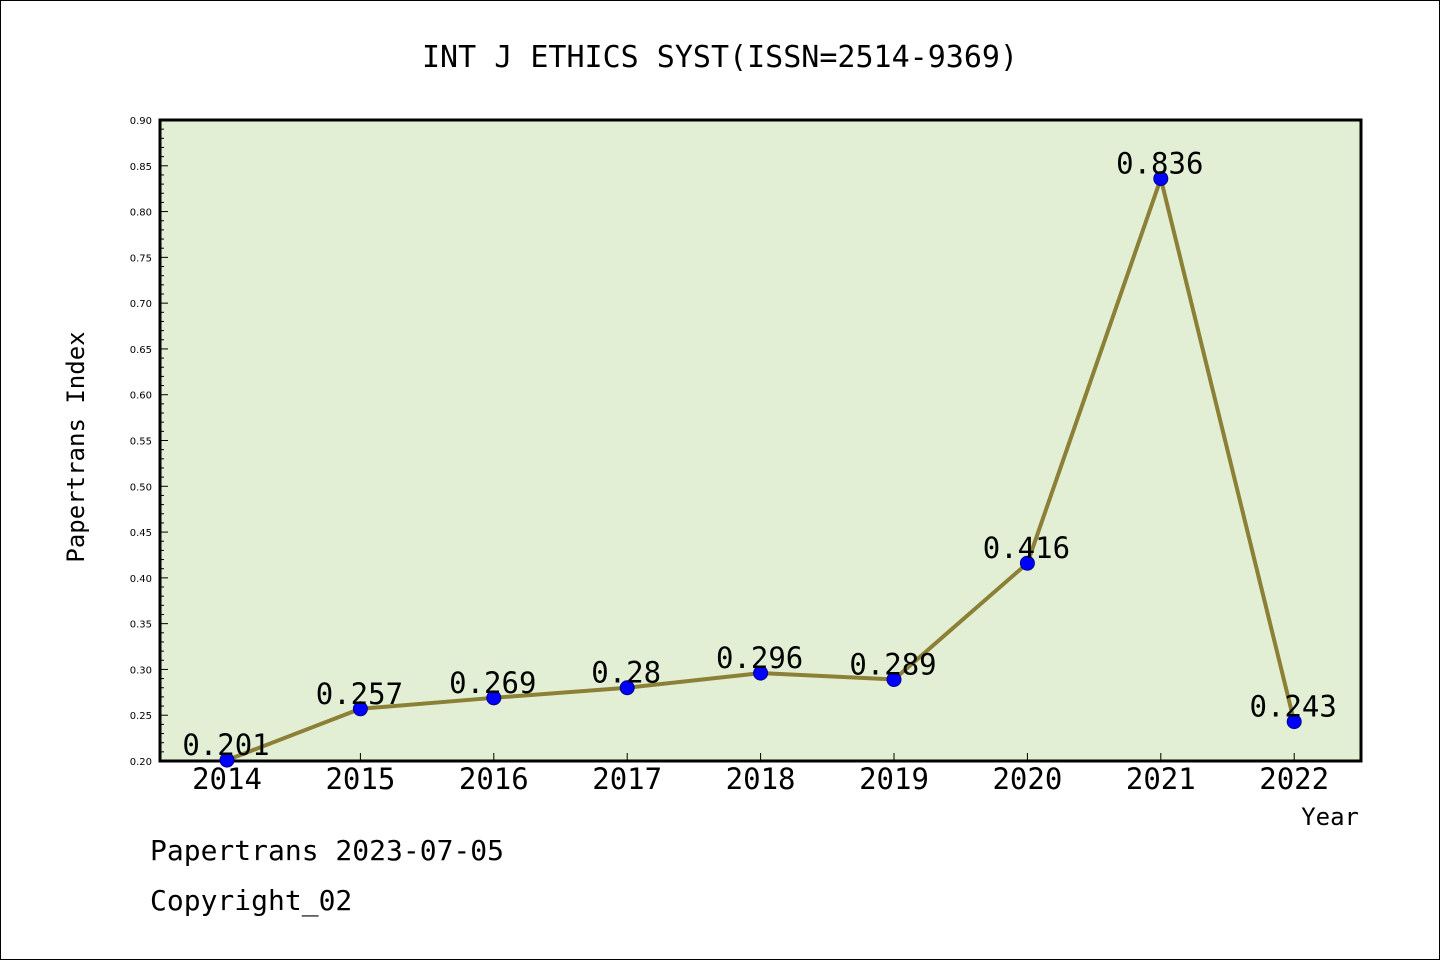 The height and width of the screenshot is (960, 1440). What do you see at coordinates (141, 350) in the screenshot?
I see `y-tick-label: 0.65` at bounding box center [141, 350].